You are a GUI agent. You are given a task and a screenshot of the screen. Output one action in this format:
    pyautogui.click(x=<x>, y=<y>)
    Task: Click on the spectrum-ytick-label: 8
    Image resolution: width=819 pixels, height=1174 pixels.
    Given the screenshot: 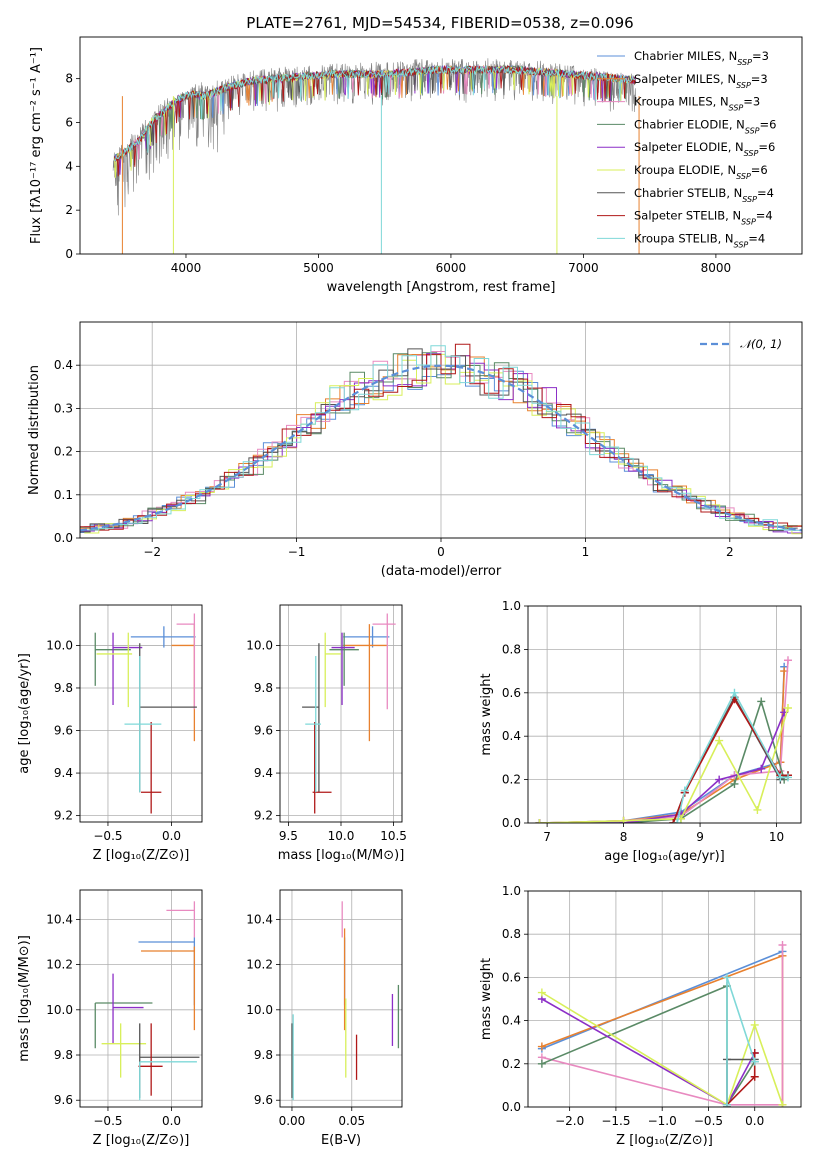 What is the action you would take?
    pyautogui.click(x=69, y=79)
    